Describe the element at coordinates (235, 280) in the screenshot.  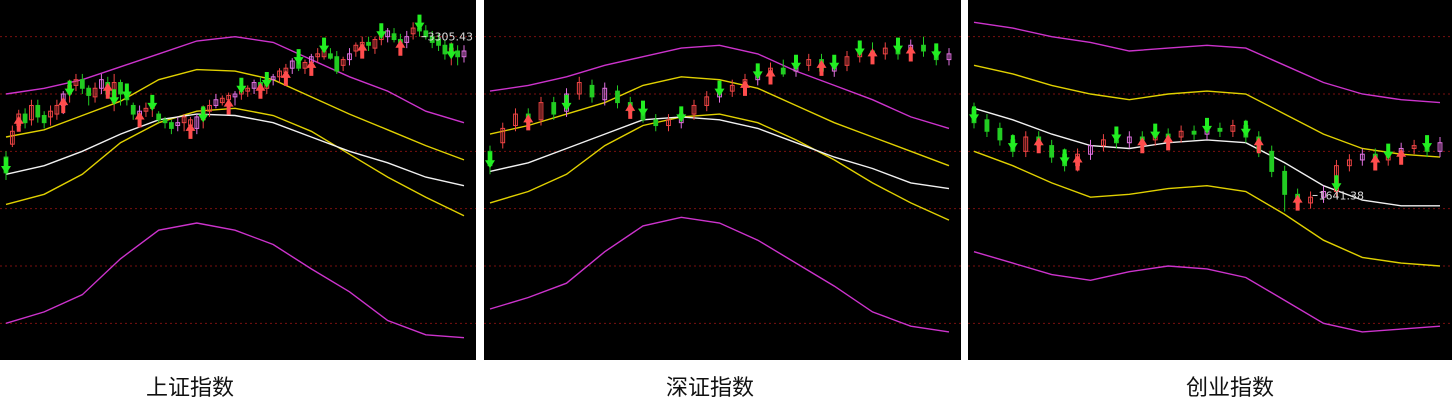
I see `lower-outer-band` at that location.